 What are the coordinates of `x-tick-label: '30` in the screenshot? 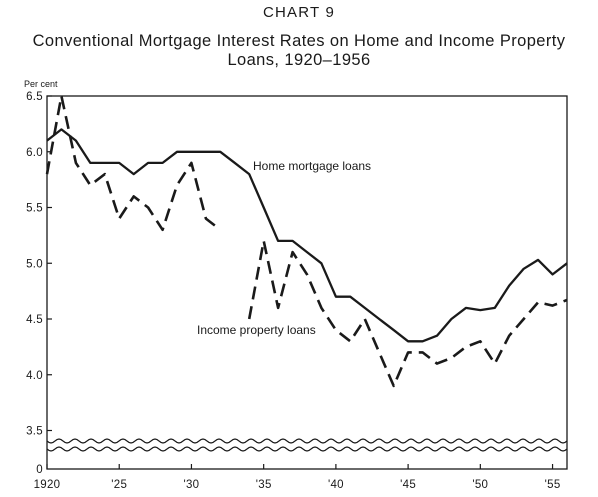 It's located at (191, 485).